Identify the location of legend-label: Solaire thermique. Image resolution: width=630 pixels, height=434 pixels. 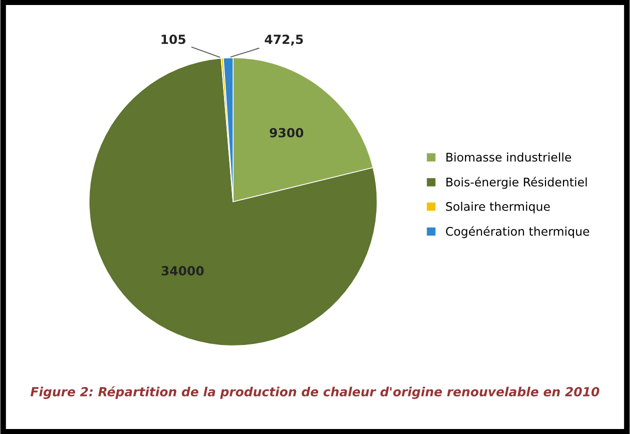
(498, 208).